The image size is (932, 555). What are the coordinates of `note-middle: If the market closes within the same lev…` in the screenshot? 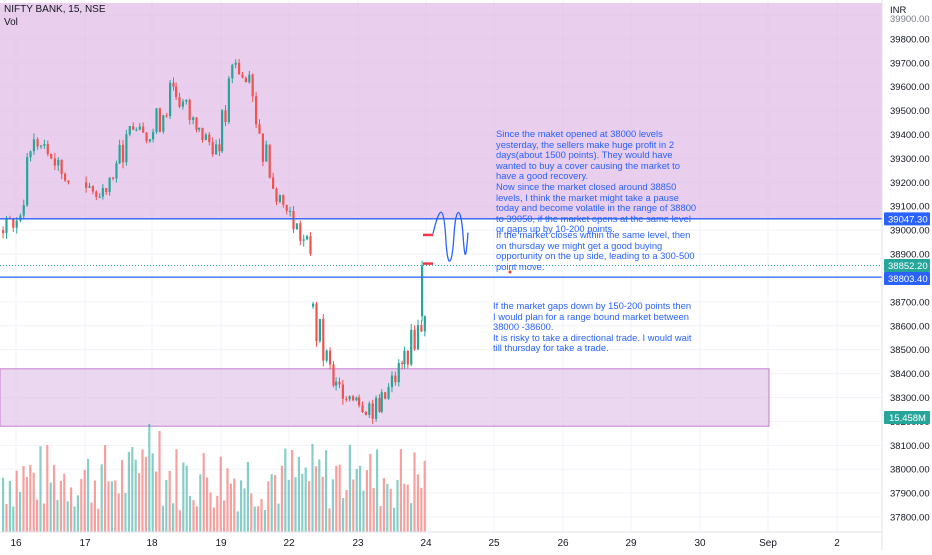 It's located at (595, 250).